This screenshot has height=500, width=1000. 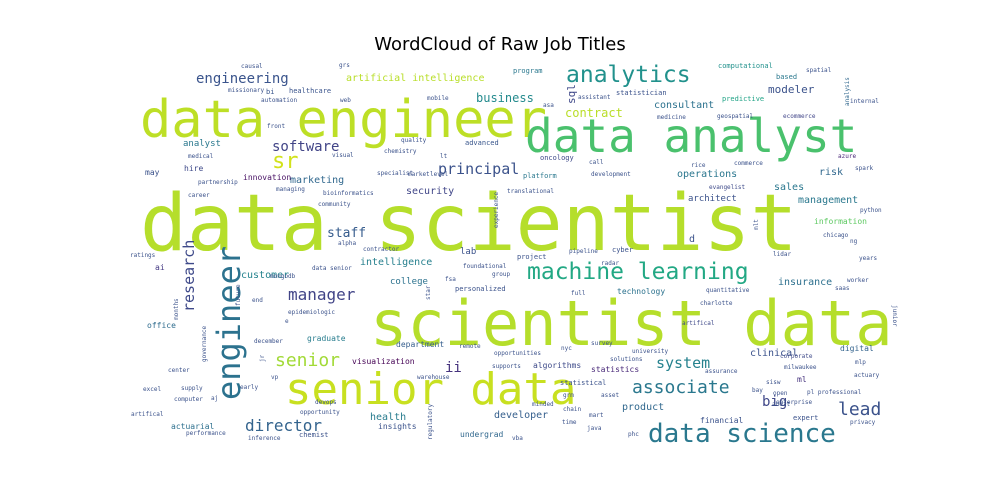 What do you see at coordinates (346, 233) in the screenshot?
I see `word-staff: staff` at bounding box center [346, 233].